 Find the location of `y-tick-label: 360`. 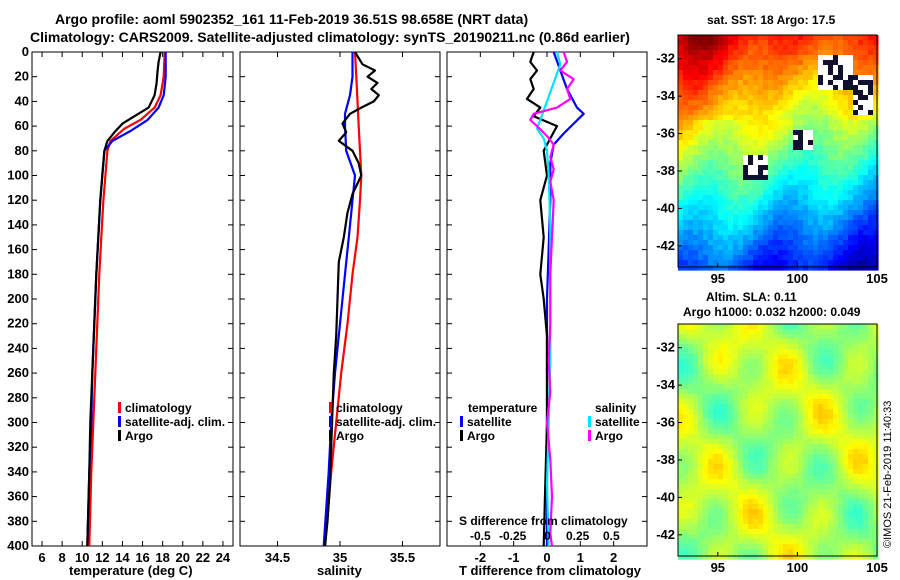

y-tick-label: 360 is located at coordinates (18, 496).